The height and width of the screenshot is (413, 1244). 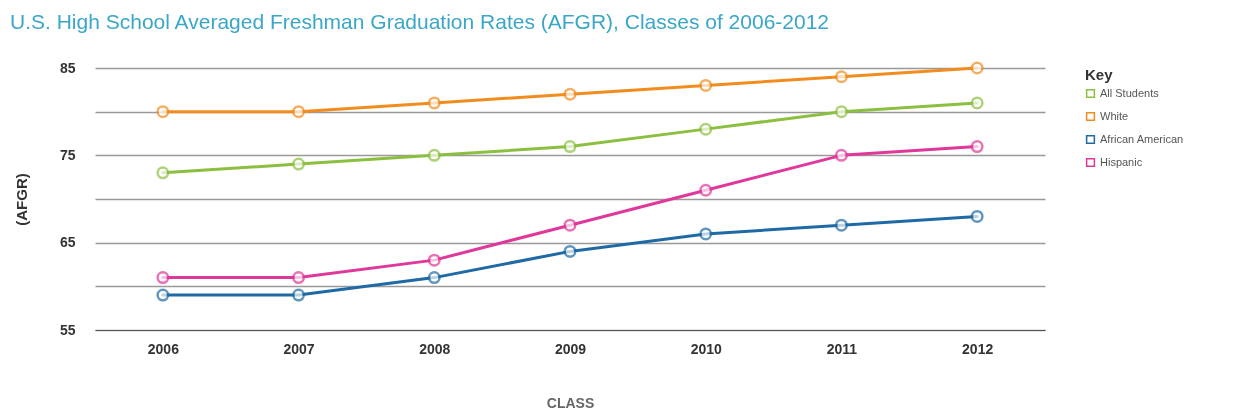 I want to click on legend-label: Hispanic, so click(x=1121, y=161).